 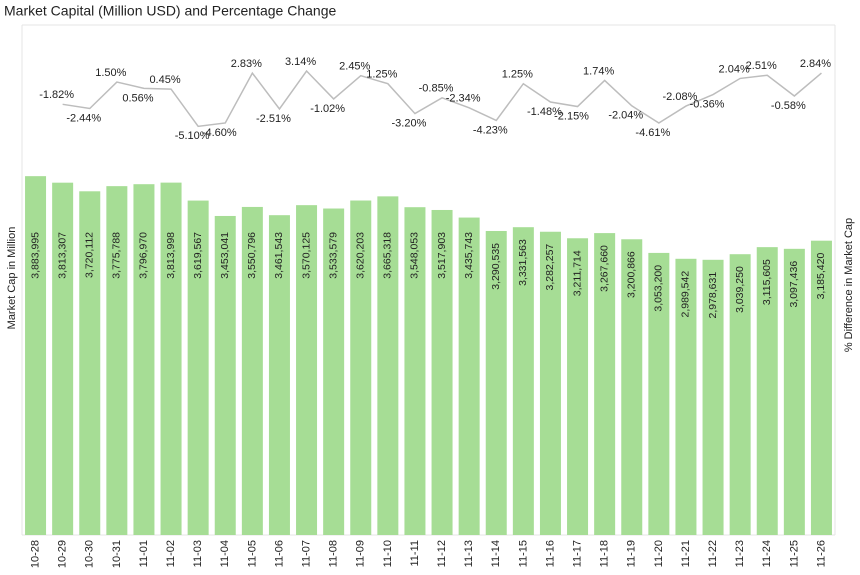 I want to click on line-value-label: -0.58%, so click(x=788, y=106).